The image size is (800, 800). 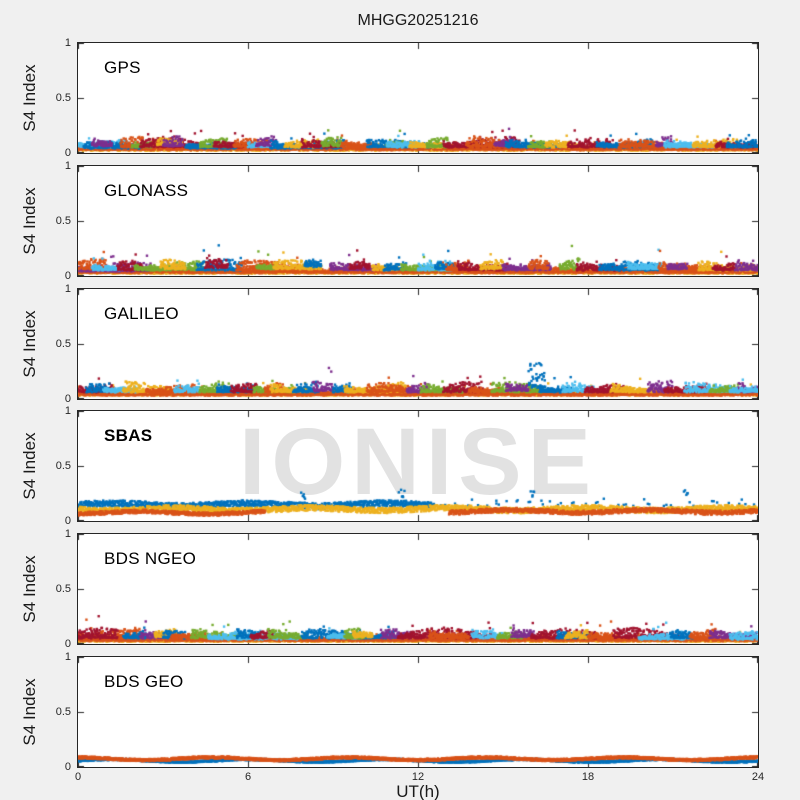 I want to click on plot-area: IONISE SBAS, so click(x=418, y=466).